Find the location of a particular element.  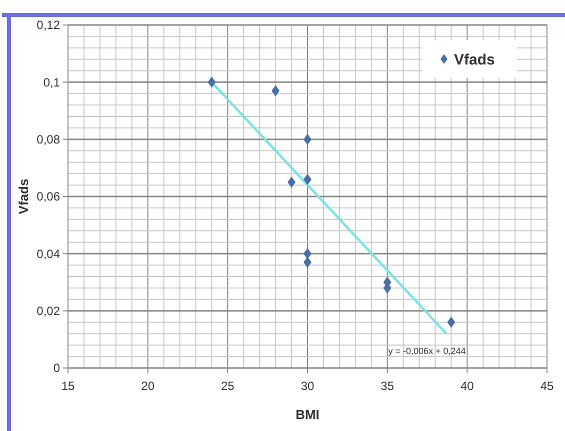

y-tick-label: 0,06 is located at coordinates (48, 197).